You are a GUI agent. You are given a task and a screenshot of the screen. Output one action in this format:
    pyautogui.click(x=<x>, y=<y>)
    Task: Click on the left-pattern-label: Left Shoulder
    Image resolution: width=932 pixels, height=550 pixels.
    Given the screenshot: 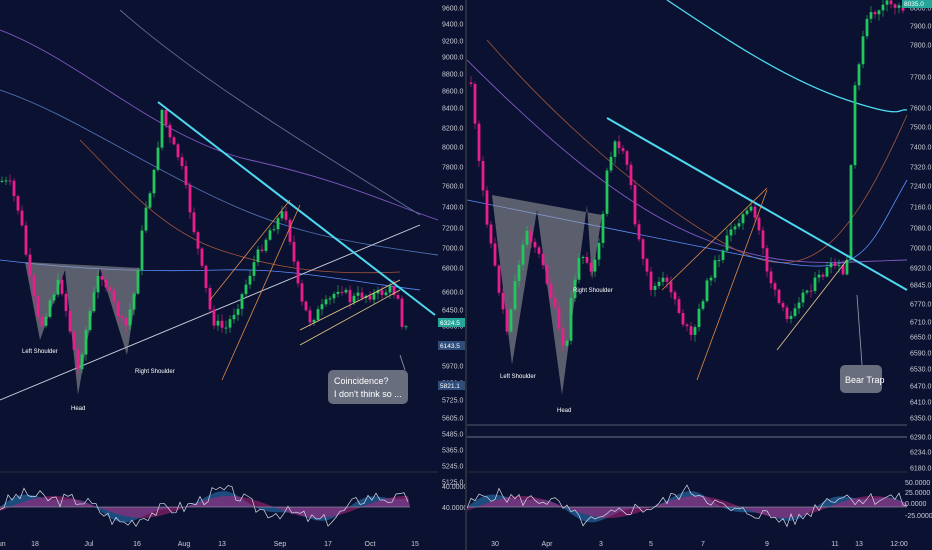 What is the action you would take?
    pyautogui.click(x=40, y=352)
    